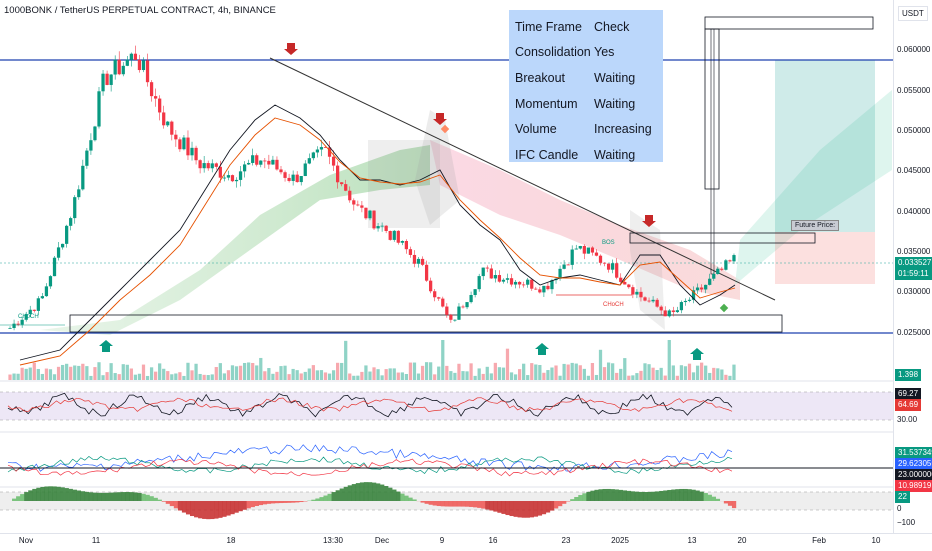 This screenshot has height=551, width=932. Describe the element at coordinates (902, 497) in the screenshot. I see `osc-badge: 22` at that location.